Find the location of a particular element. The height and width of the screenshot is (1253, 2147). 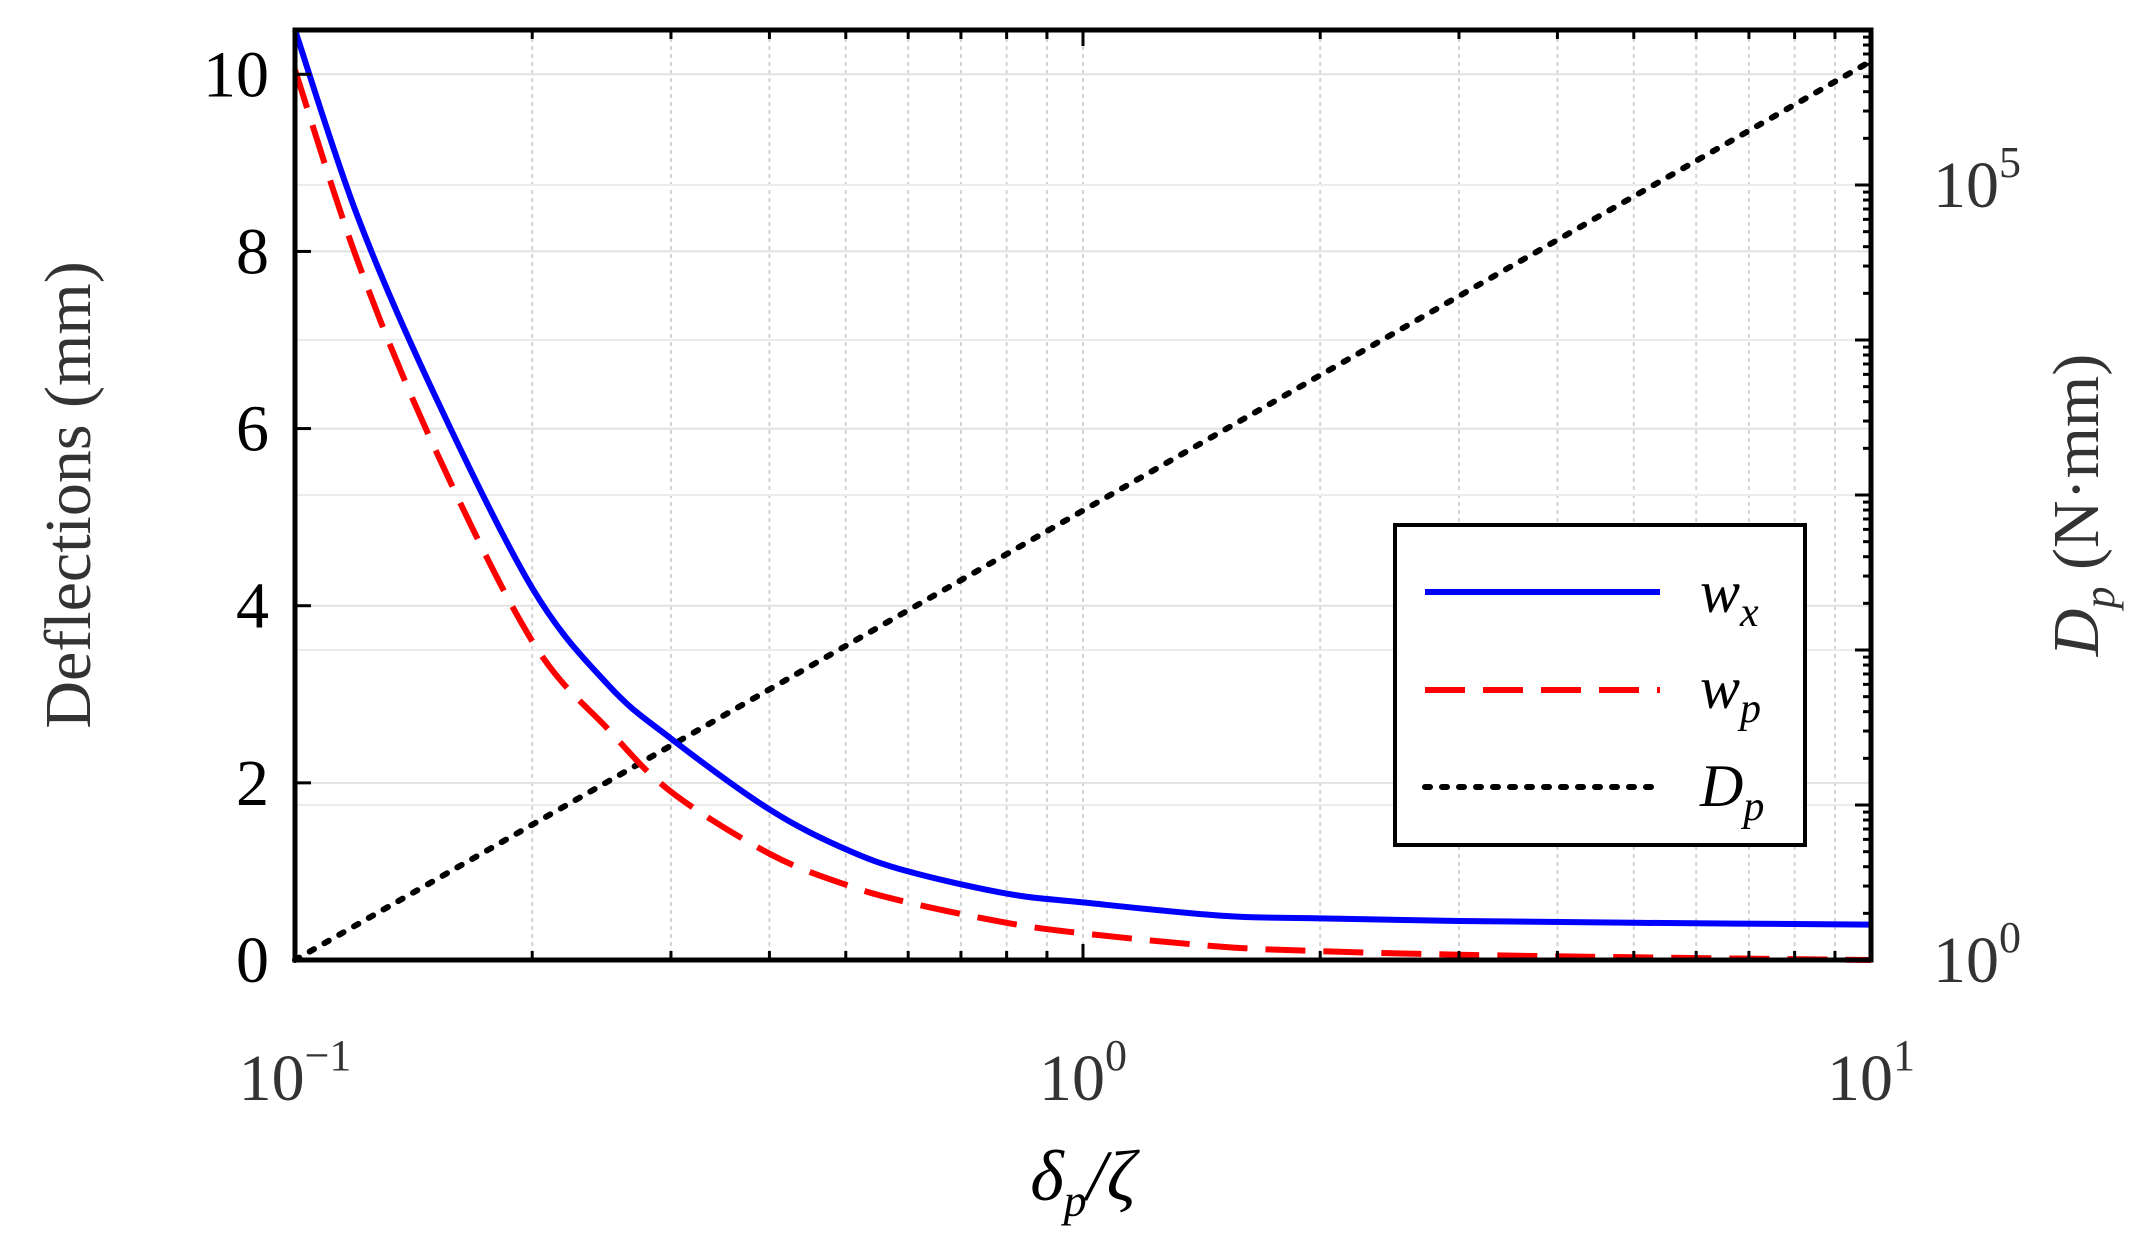

y-right-tick-label: 10⁰ is located at coordinates (1977, 955).